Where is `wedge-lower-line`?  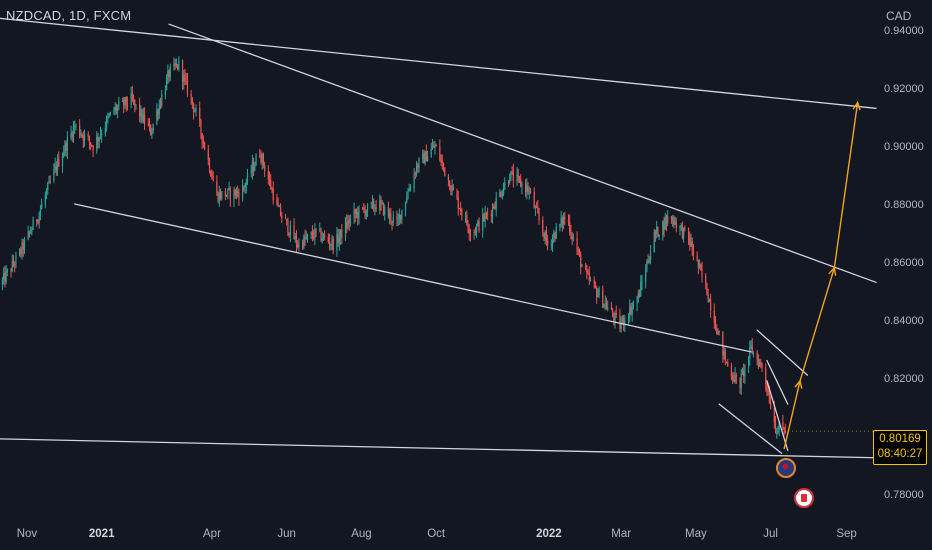
wedge-lower-line is located at coordinates (750, 429).